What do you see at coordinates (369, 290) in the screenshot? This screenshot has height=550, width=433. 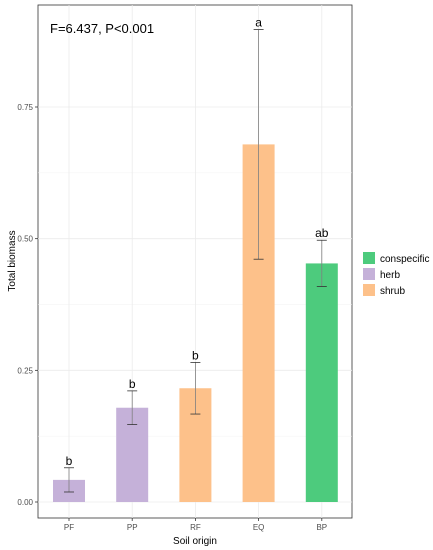 I see `legend-swatch-shrub` at bounding box center [369, 290].